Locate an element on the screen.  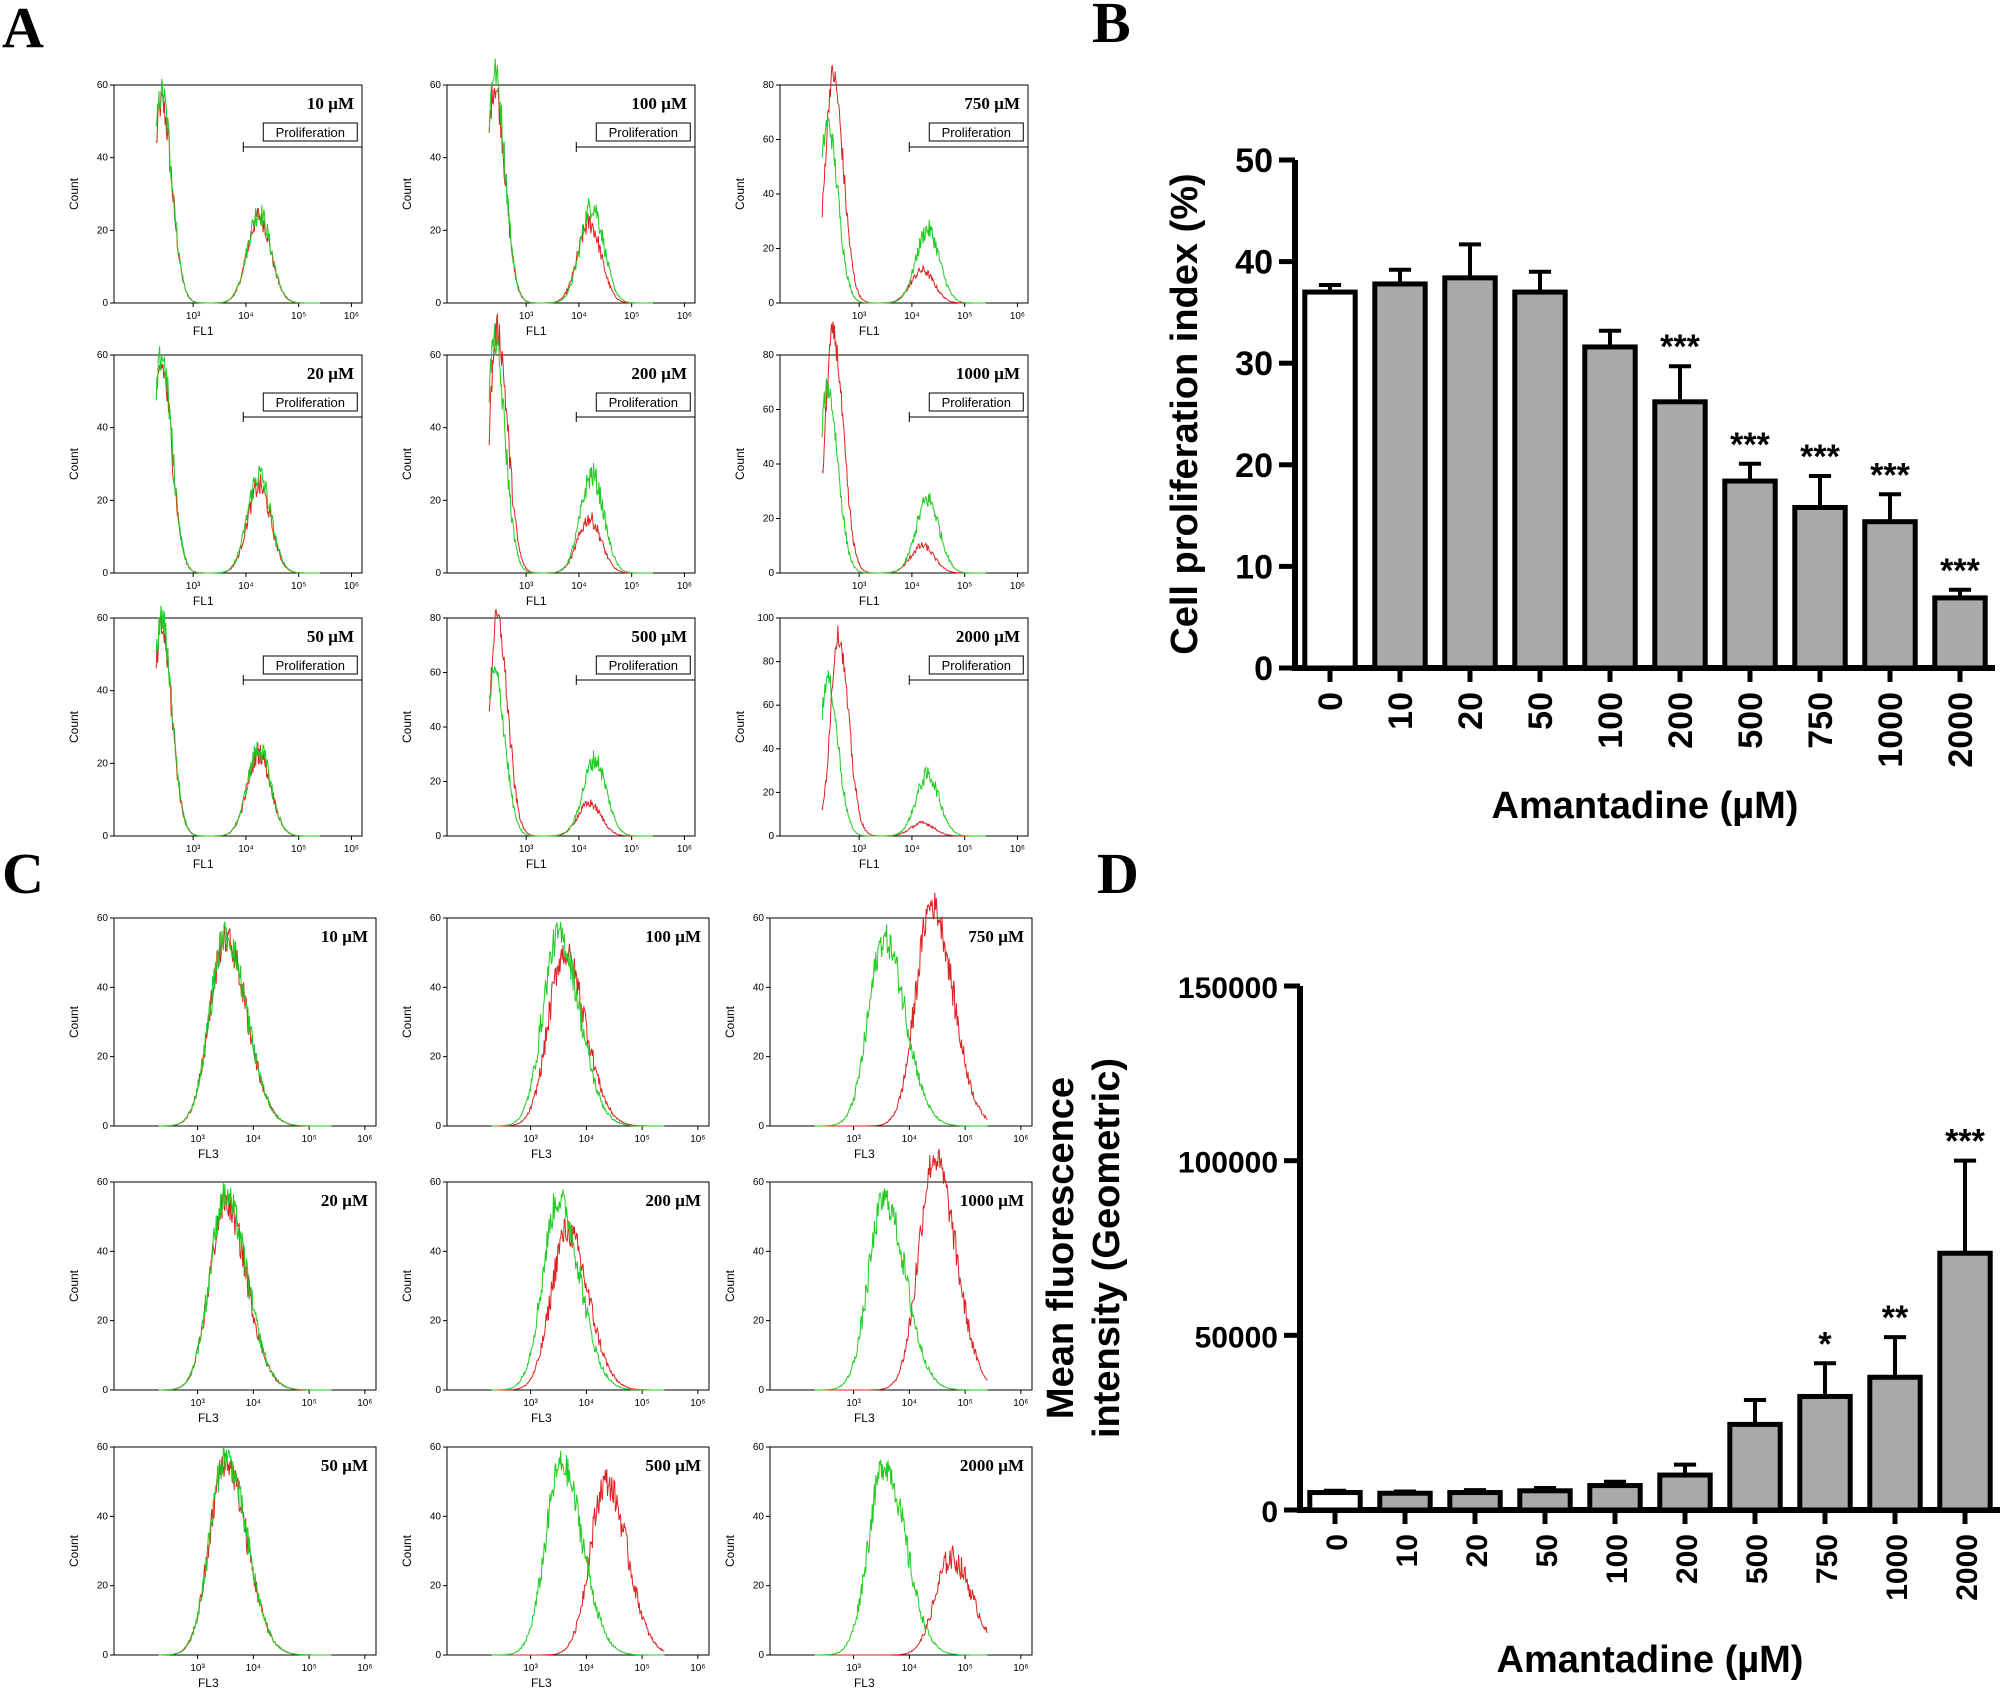
x-tick-label: 20 is located at coordinates (1471, 711).